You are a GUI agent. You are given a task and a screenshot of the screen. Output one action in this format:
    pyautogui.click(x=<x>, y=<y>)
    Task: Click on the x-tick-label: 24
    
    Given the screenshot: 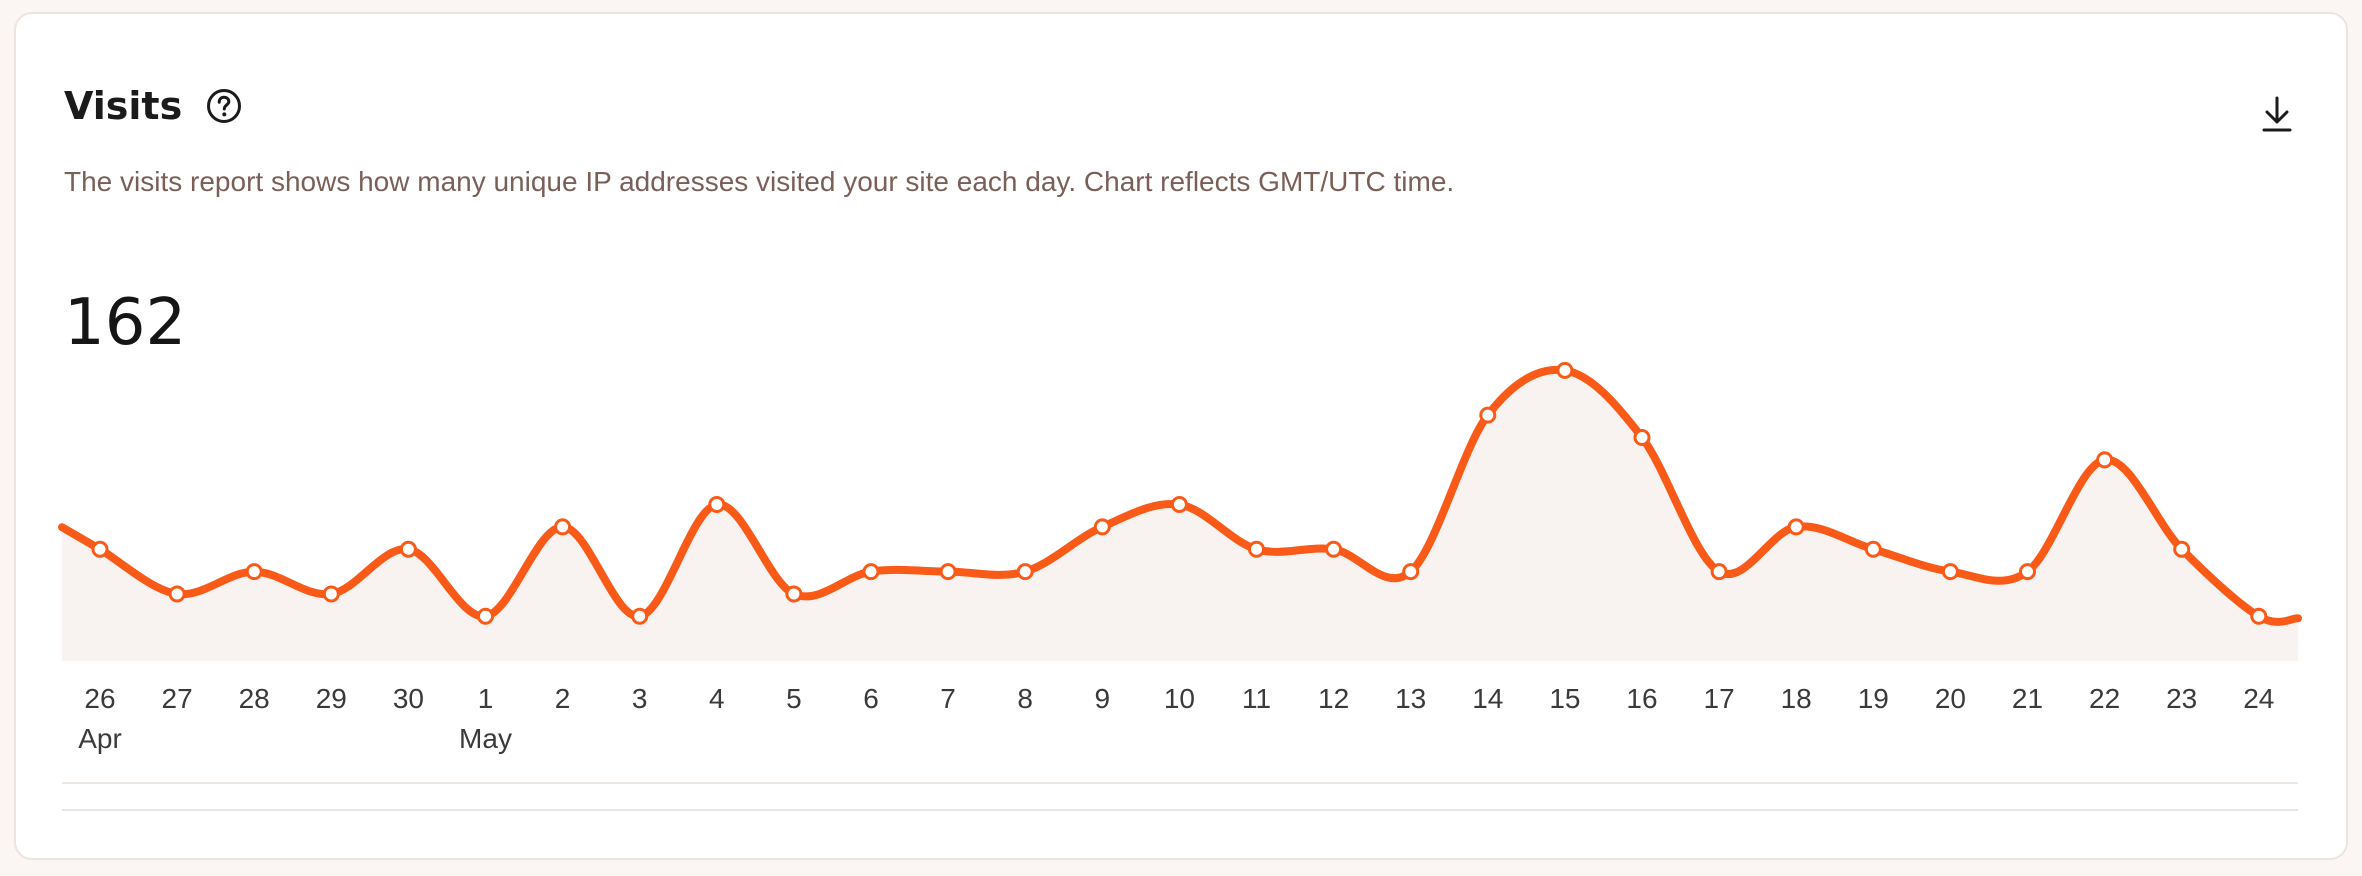 What is the action you would take?
    pyautogui.click(x=2258, y=698)
    